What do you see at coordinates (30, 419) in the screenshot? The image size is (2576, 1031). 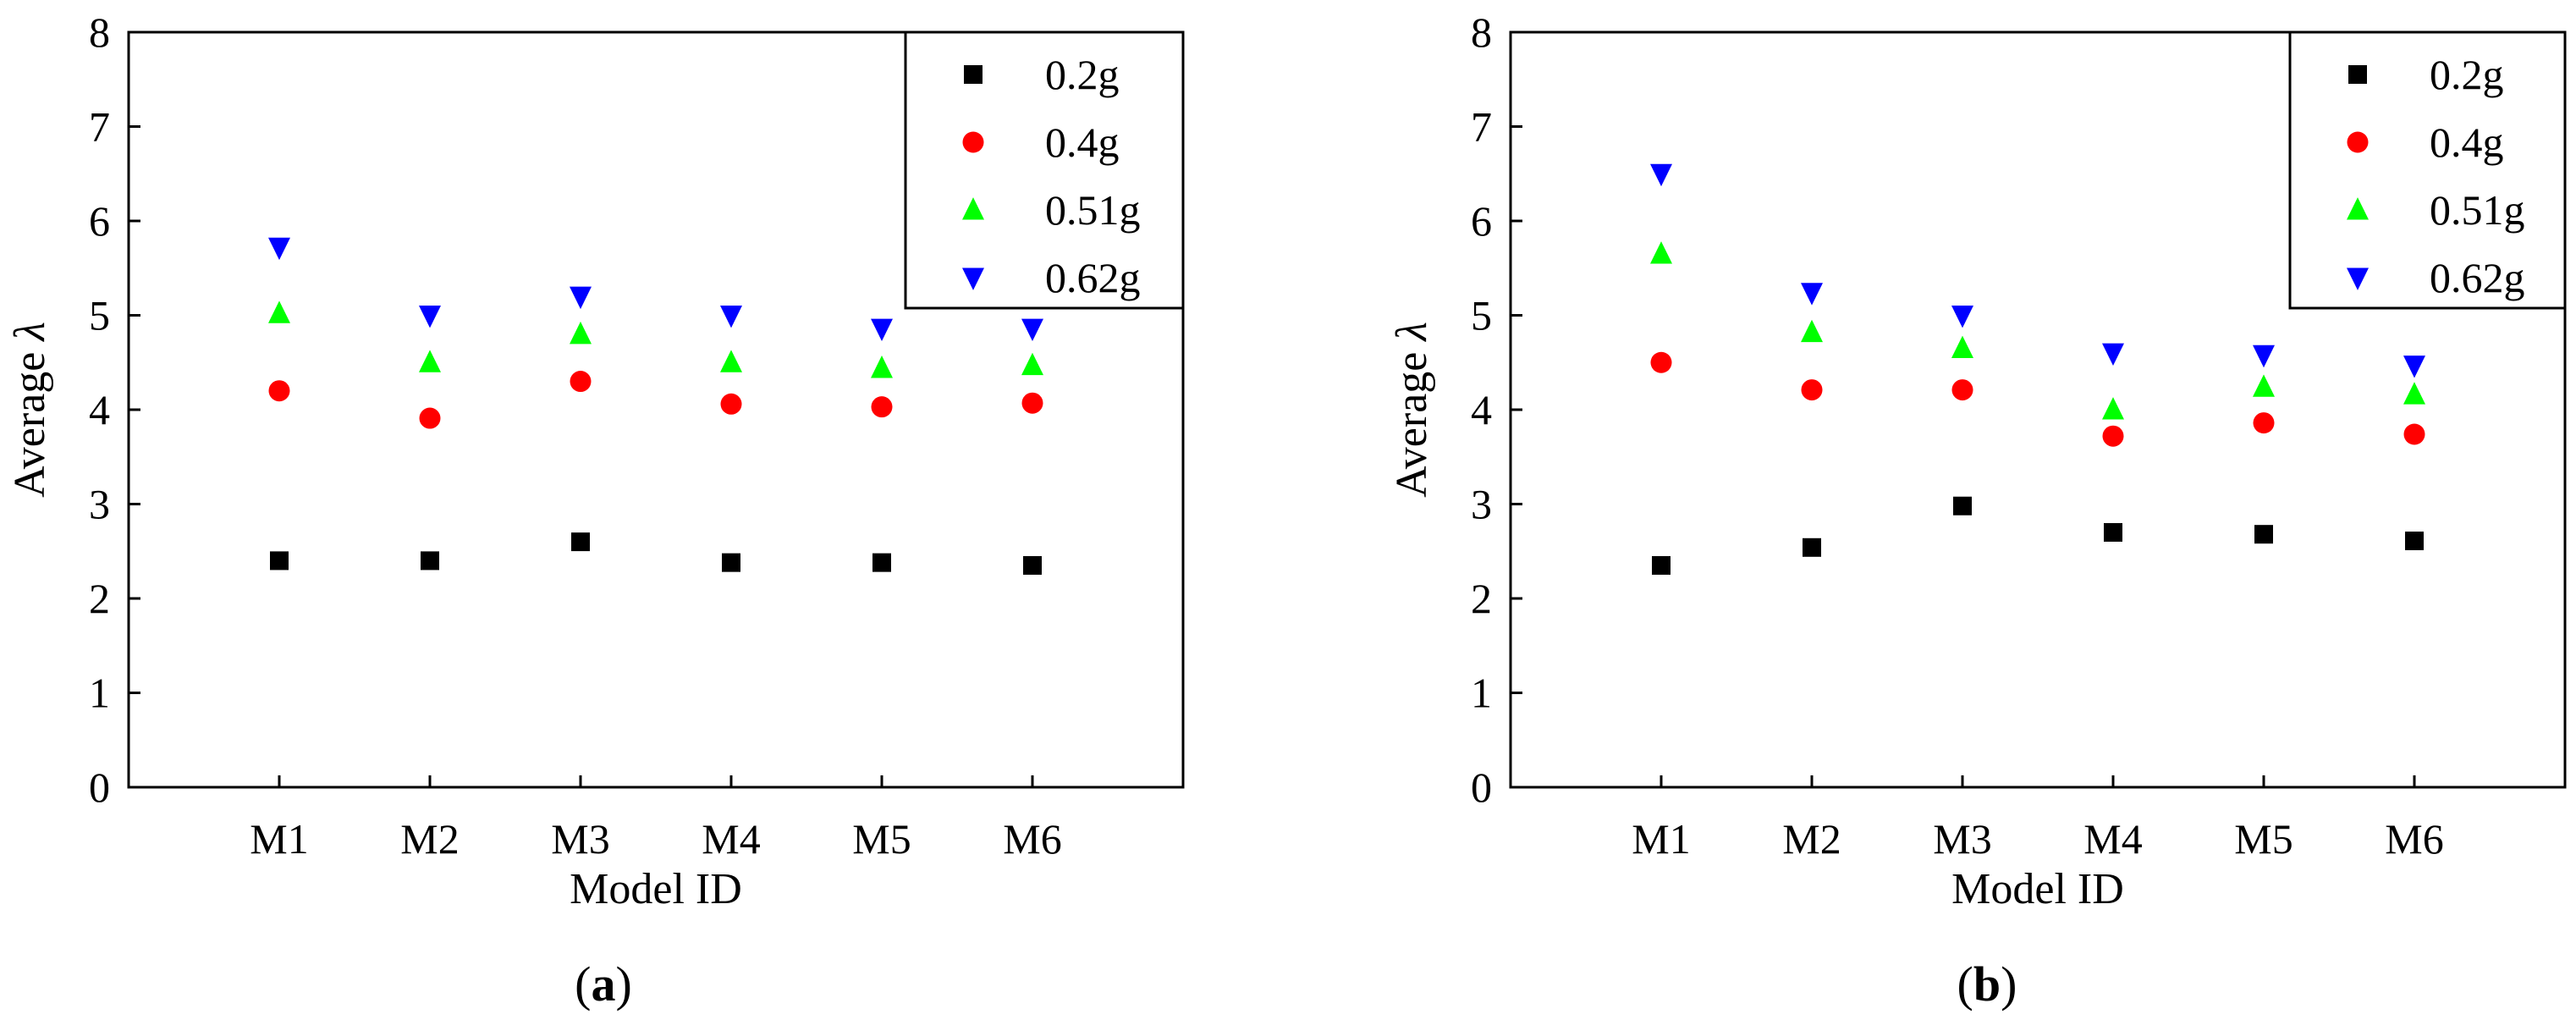 I see `y-axis-title-text: Average` at bounding box center [30, 419].